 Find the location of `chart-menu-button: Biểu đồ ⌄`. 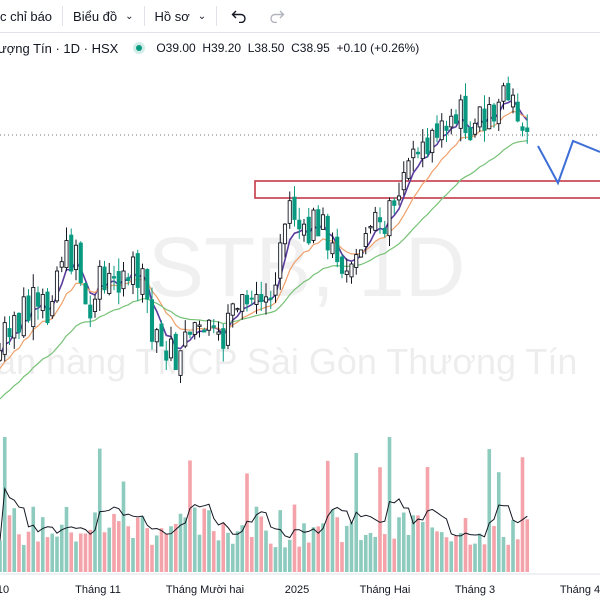

chart-menu-button: Biểu đồ ⌄ is located at coordinates (103, 16).